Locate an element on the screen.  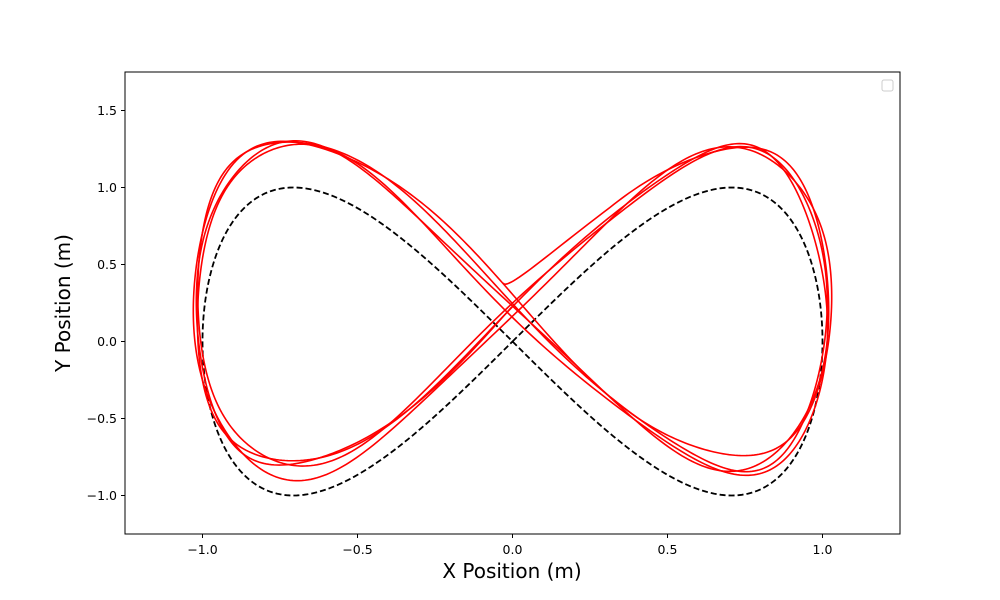
y-tick-label: 0.5 is located at coordinates (107, 264).